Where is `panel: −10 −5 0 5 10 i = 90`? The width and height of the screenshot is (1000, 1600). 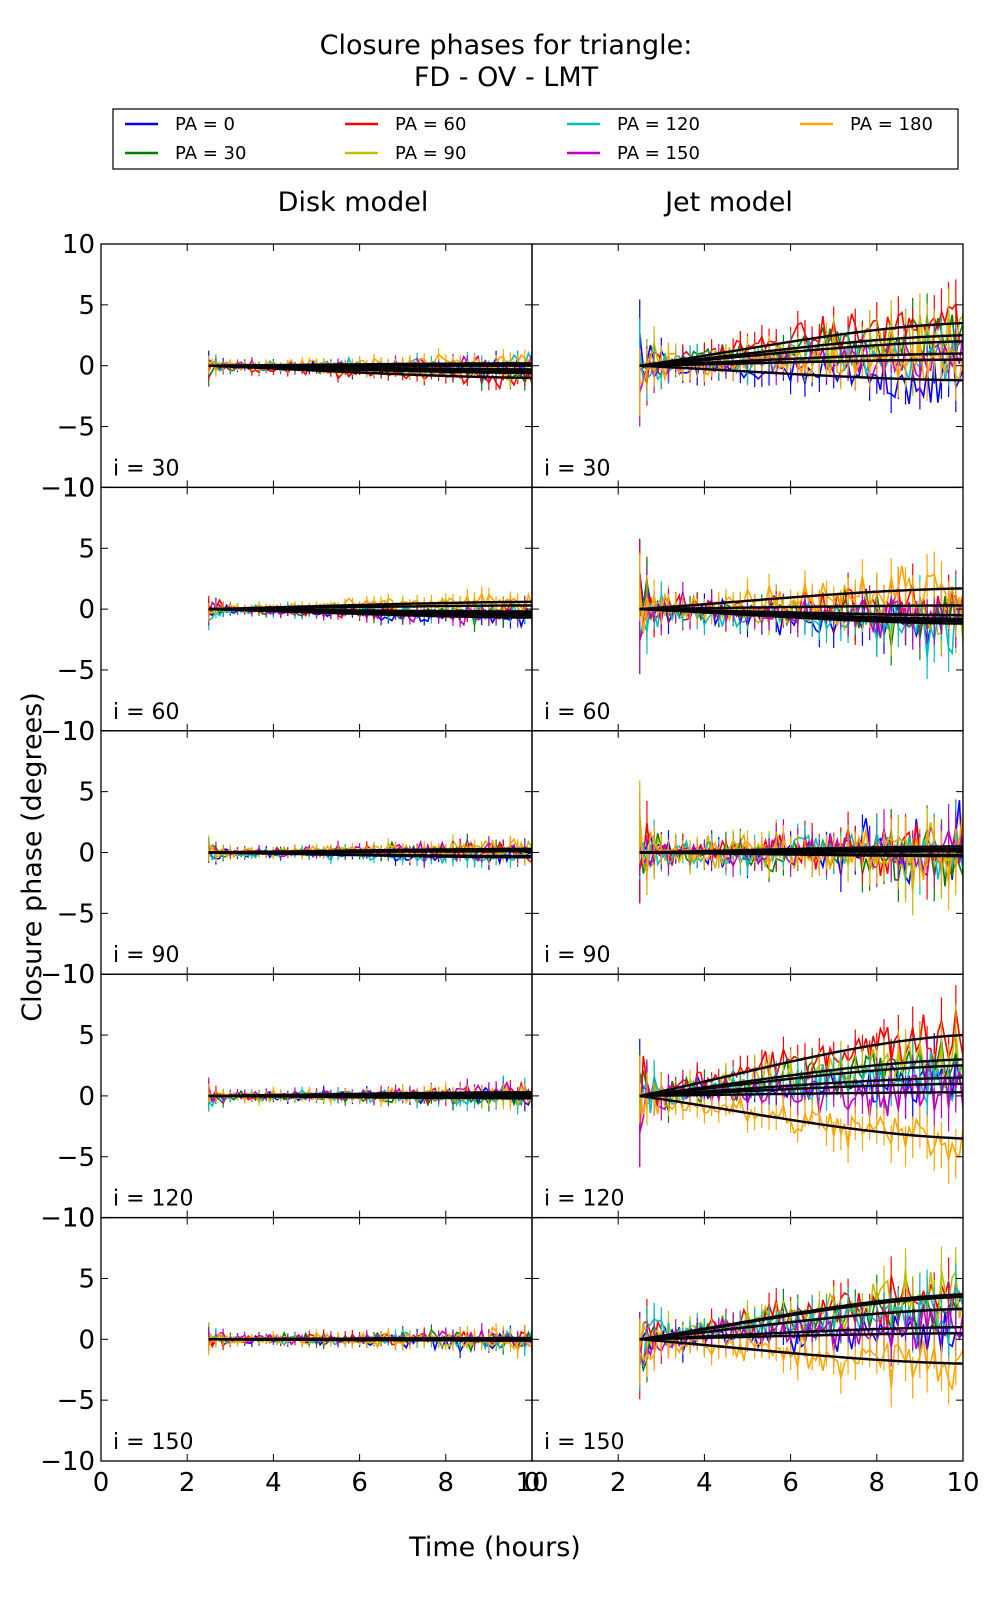
panel: −10 −5 0 5 10 i = 90 is located at coordinates (286, 853).